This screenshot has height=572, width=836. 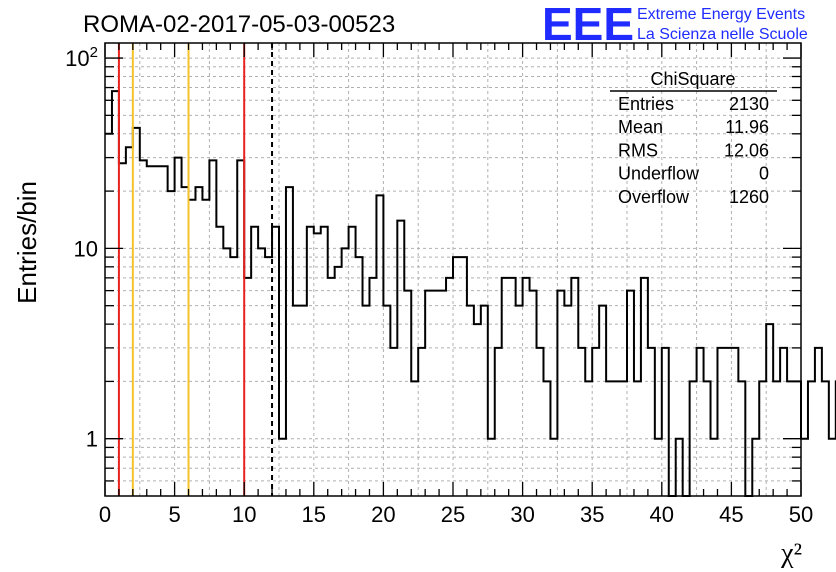 I want to click on x-tick-label: 45, so click(x=731, y=514).